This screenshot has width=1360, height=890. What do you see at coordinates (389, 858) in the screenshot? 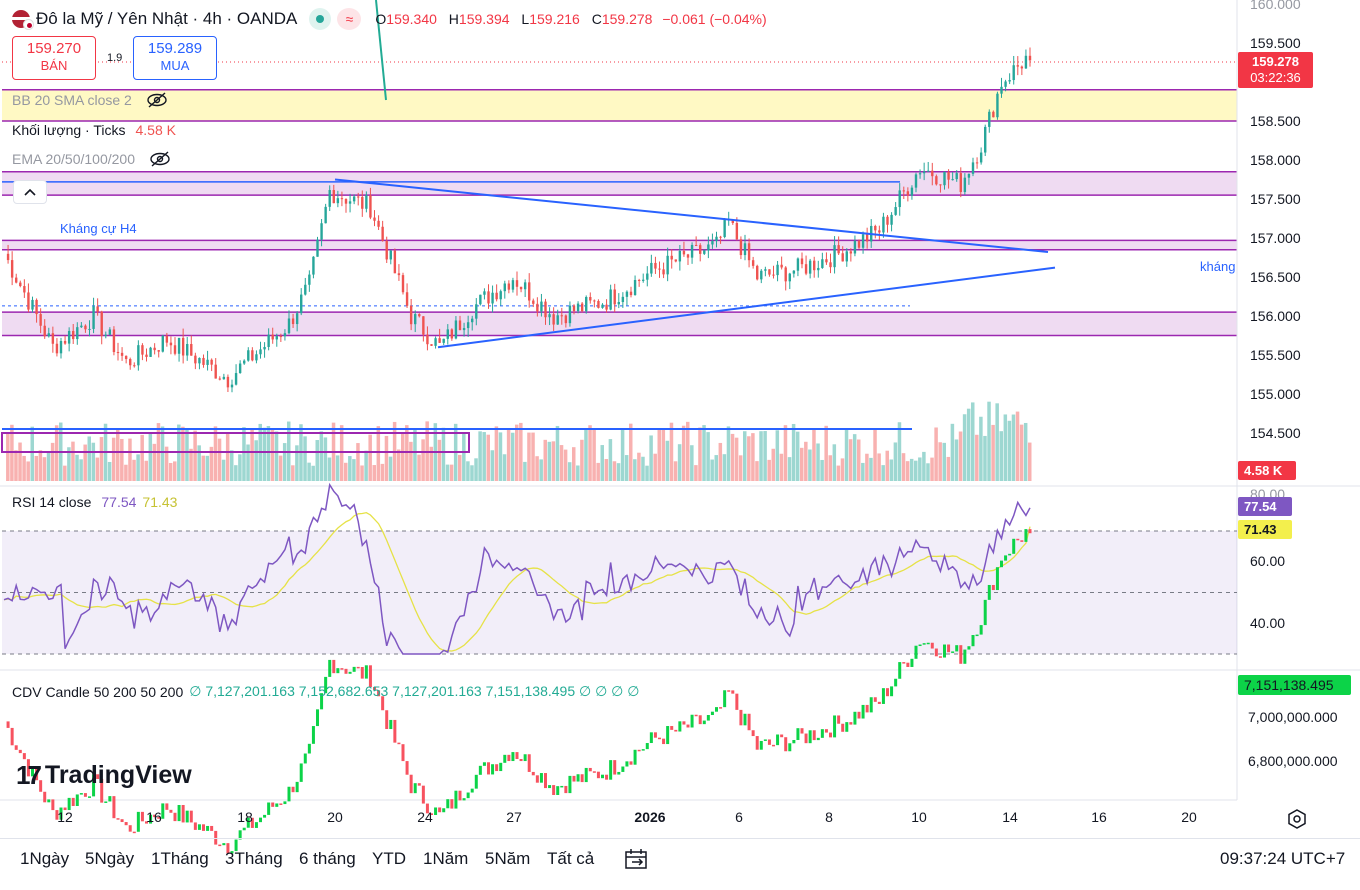
I see `timeframe-button: YTD` at bounding box center [389, 858].